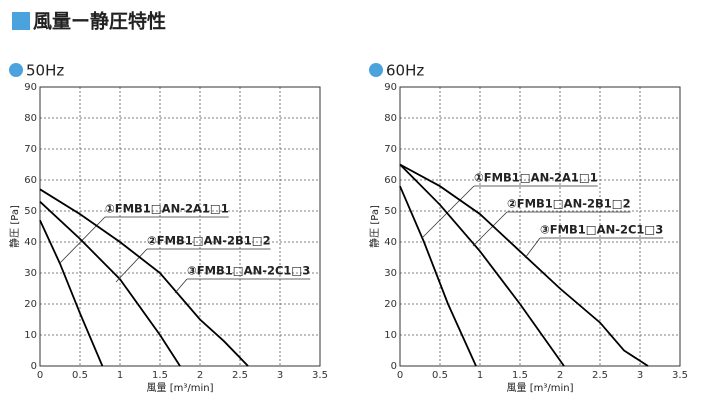 The image size is (720, 410). Describe the element at coordinates (99, 21) in the screenshot. I see `page-title: 風量ー静圧特性` at that location.